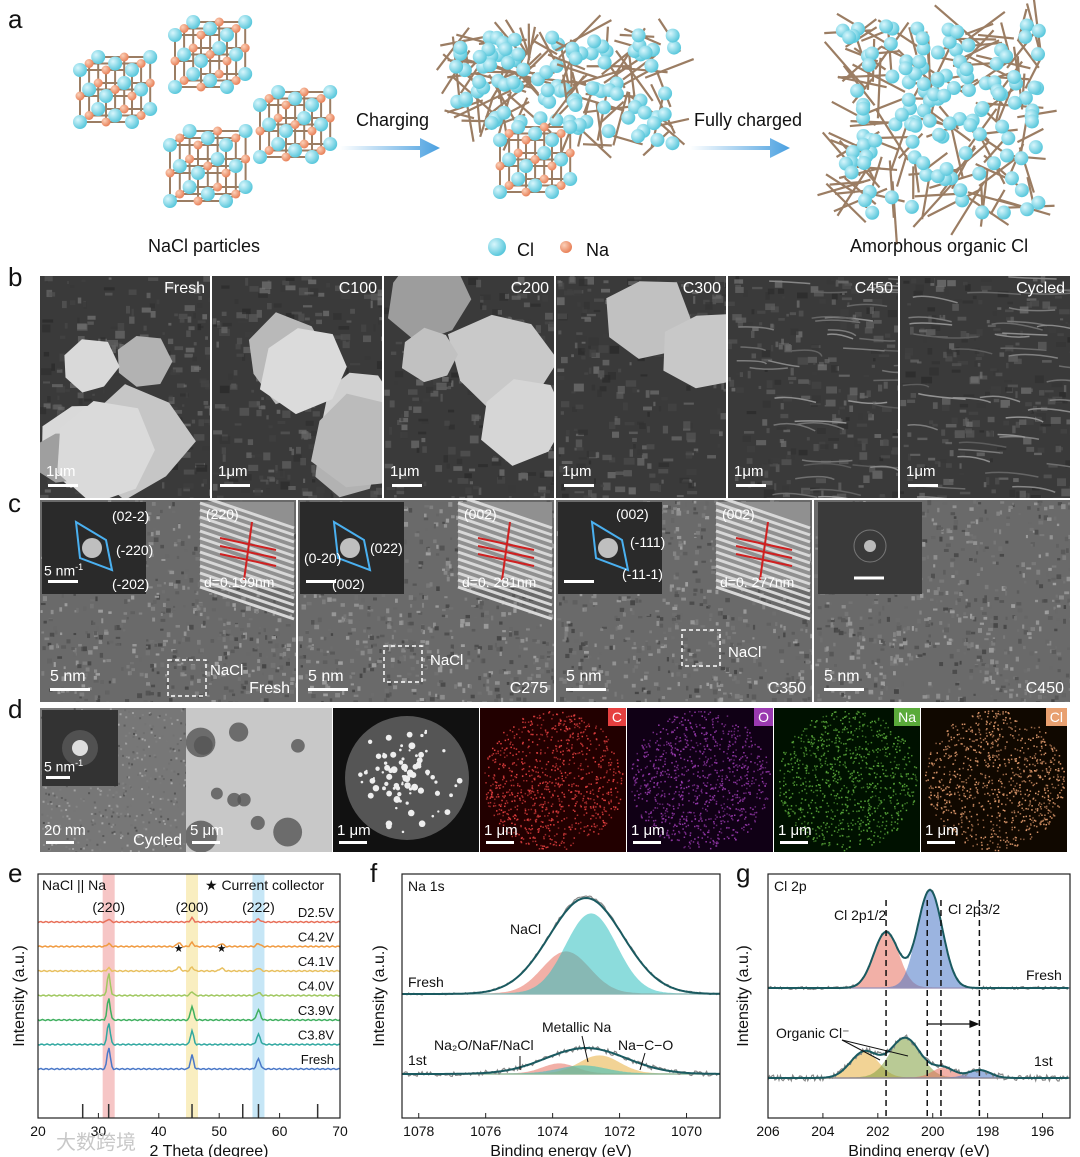 The image size is (1080, 1157). I want to click on fft-spot-label: (-11-1), so click(642, 574).